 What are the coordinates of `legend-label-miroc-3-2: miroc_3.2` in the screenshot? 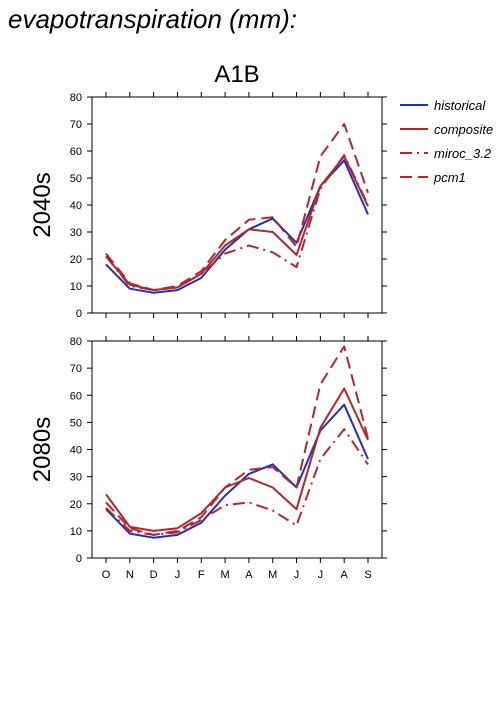 It's located at (463, 153).